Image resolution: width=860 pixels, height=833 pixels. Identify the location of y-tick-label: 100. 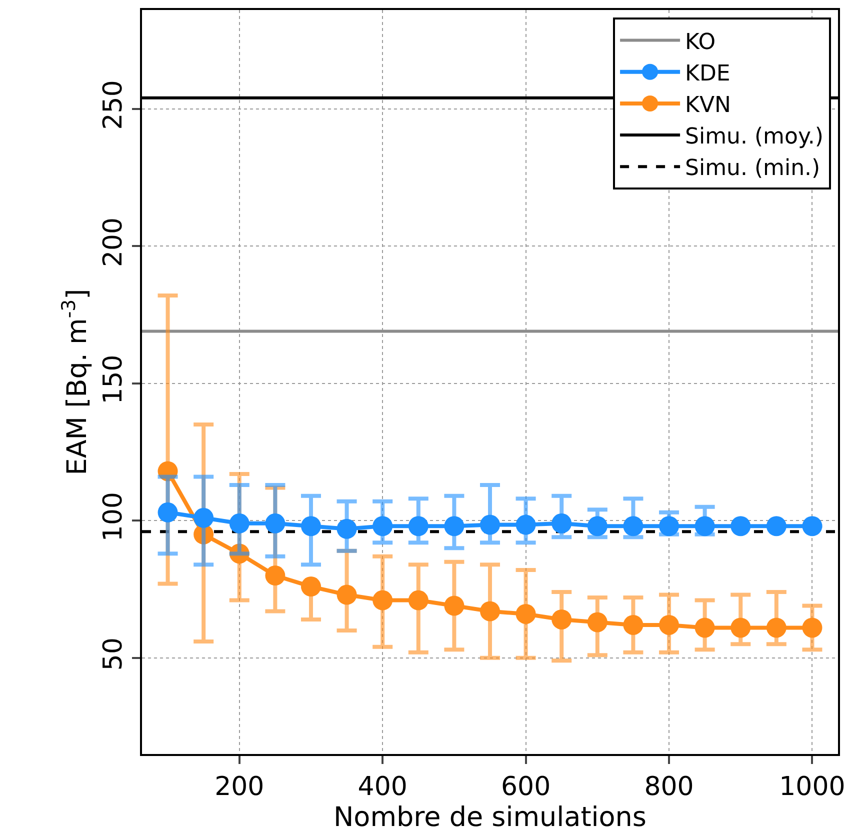
(113, 517).